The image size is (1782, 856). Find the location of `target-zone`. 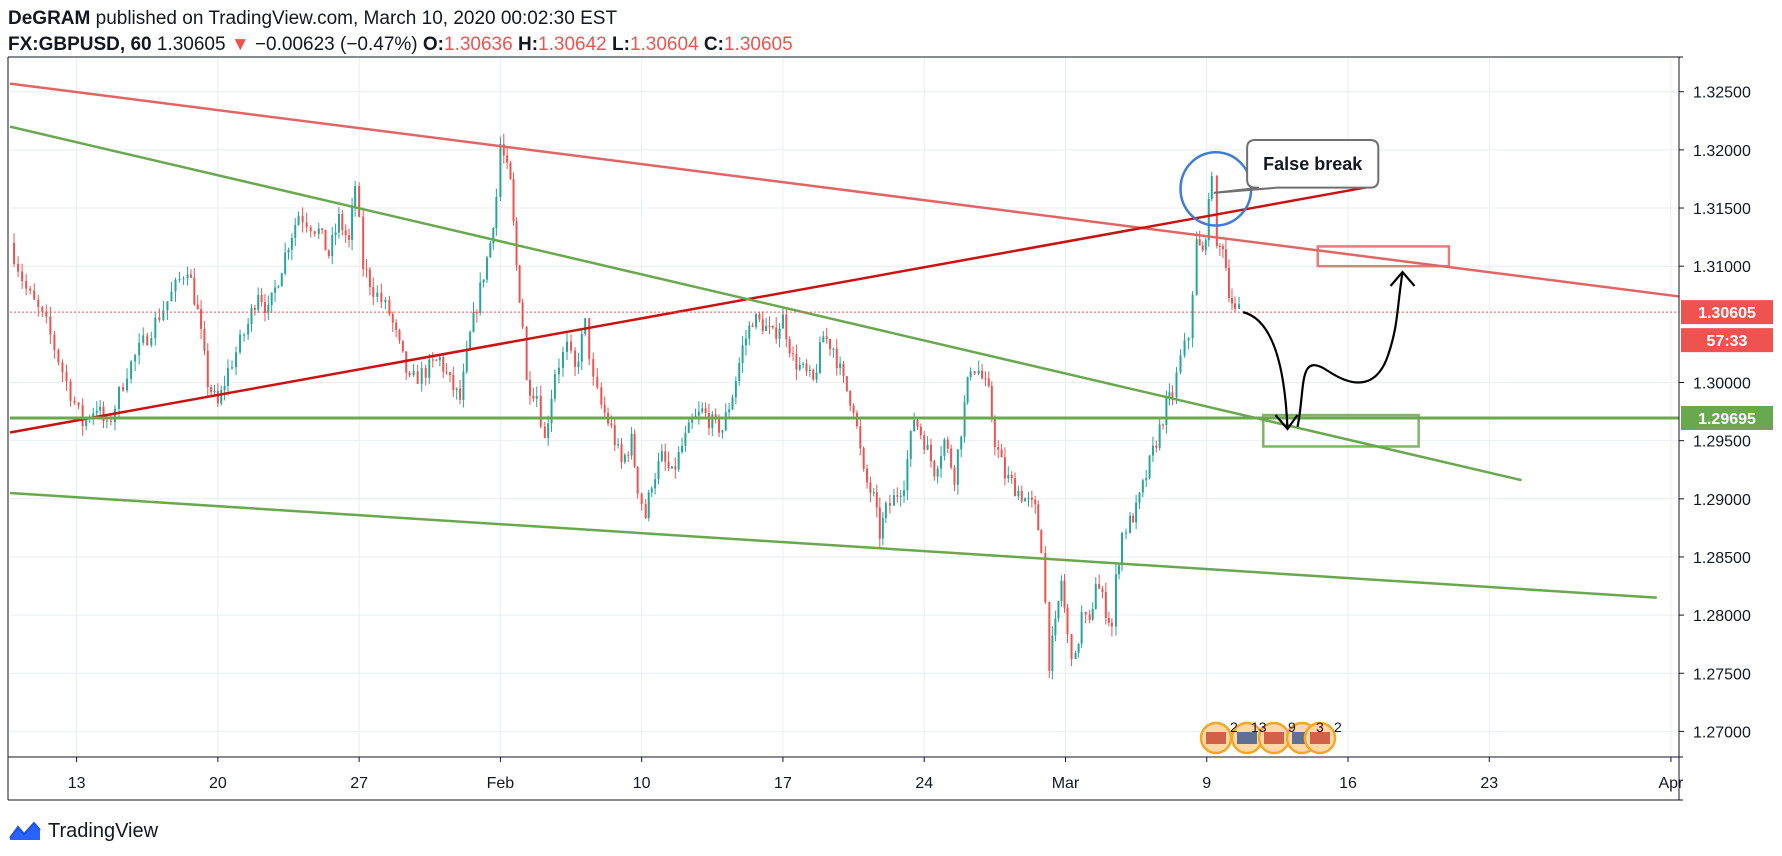

target-zone is located at coordinates (1383, 256).